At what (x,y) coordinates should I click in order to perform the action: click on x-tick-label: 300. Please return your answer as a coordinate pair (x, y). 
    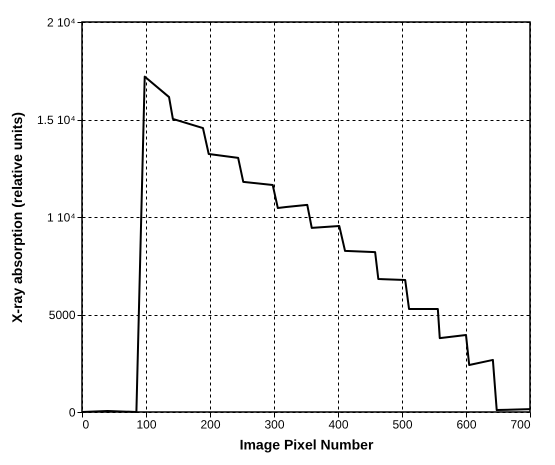
    Looking at the image, I should click on (274, 425).